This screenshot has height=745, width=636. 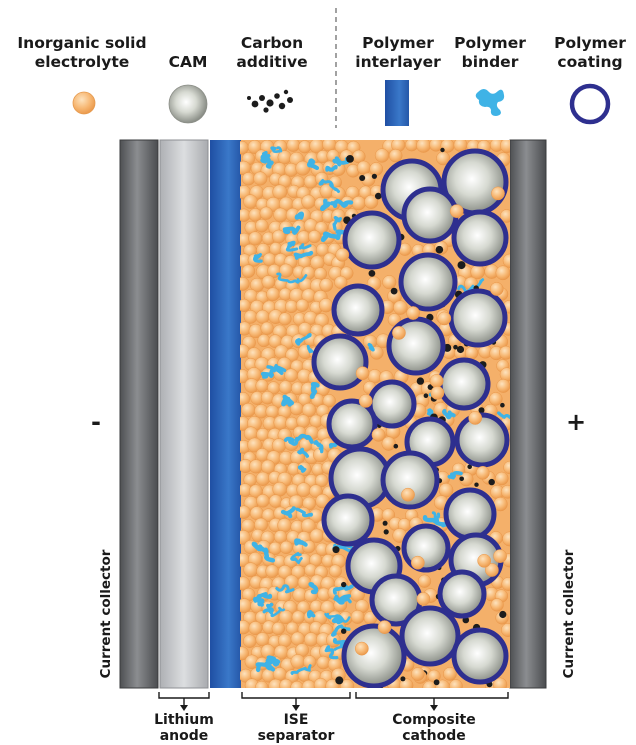 I want to click on cathode-arrow-icon, so click(x=434, y=708).